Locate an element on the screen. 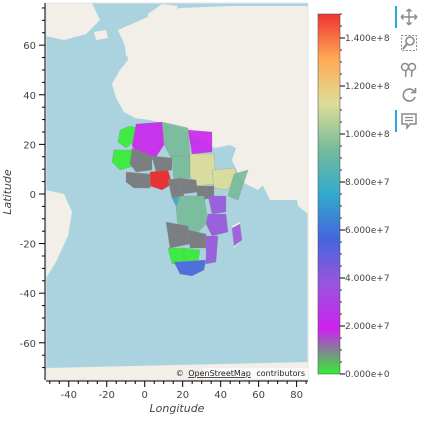 This screenshot has width=424, height=422. colorbar-tick-label: 0.000e+0 is located at coordinates (367, 375).